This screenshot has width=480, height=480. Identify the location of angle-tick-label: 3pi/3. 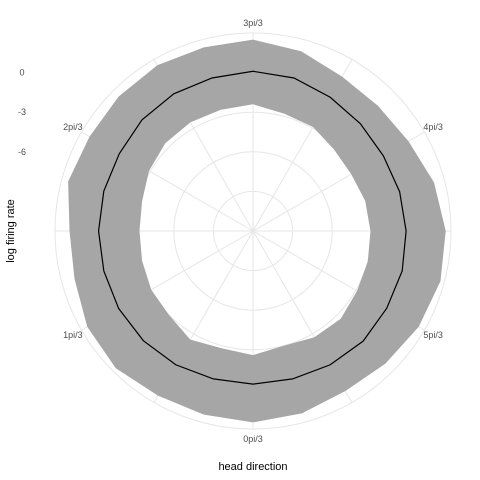
(253, 23).